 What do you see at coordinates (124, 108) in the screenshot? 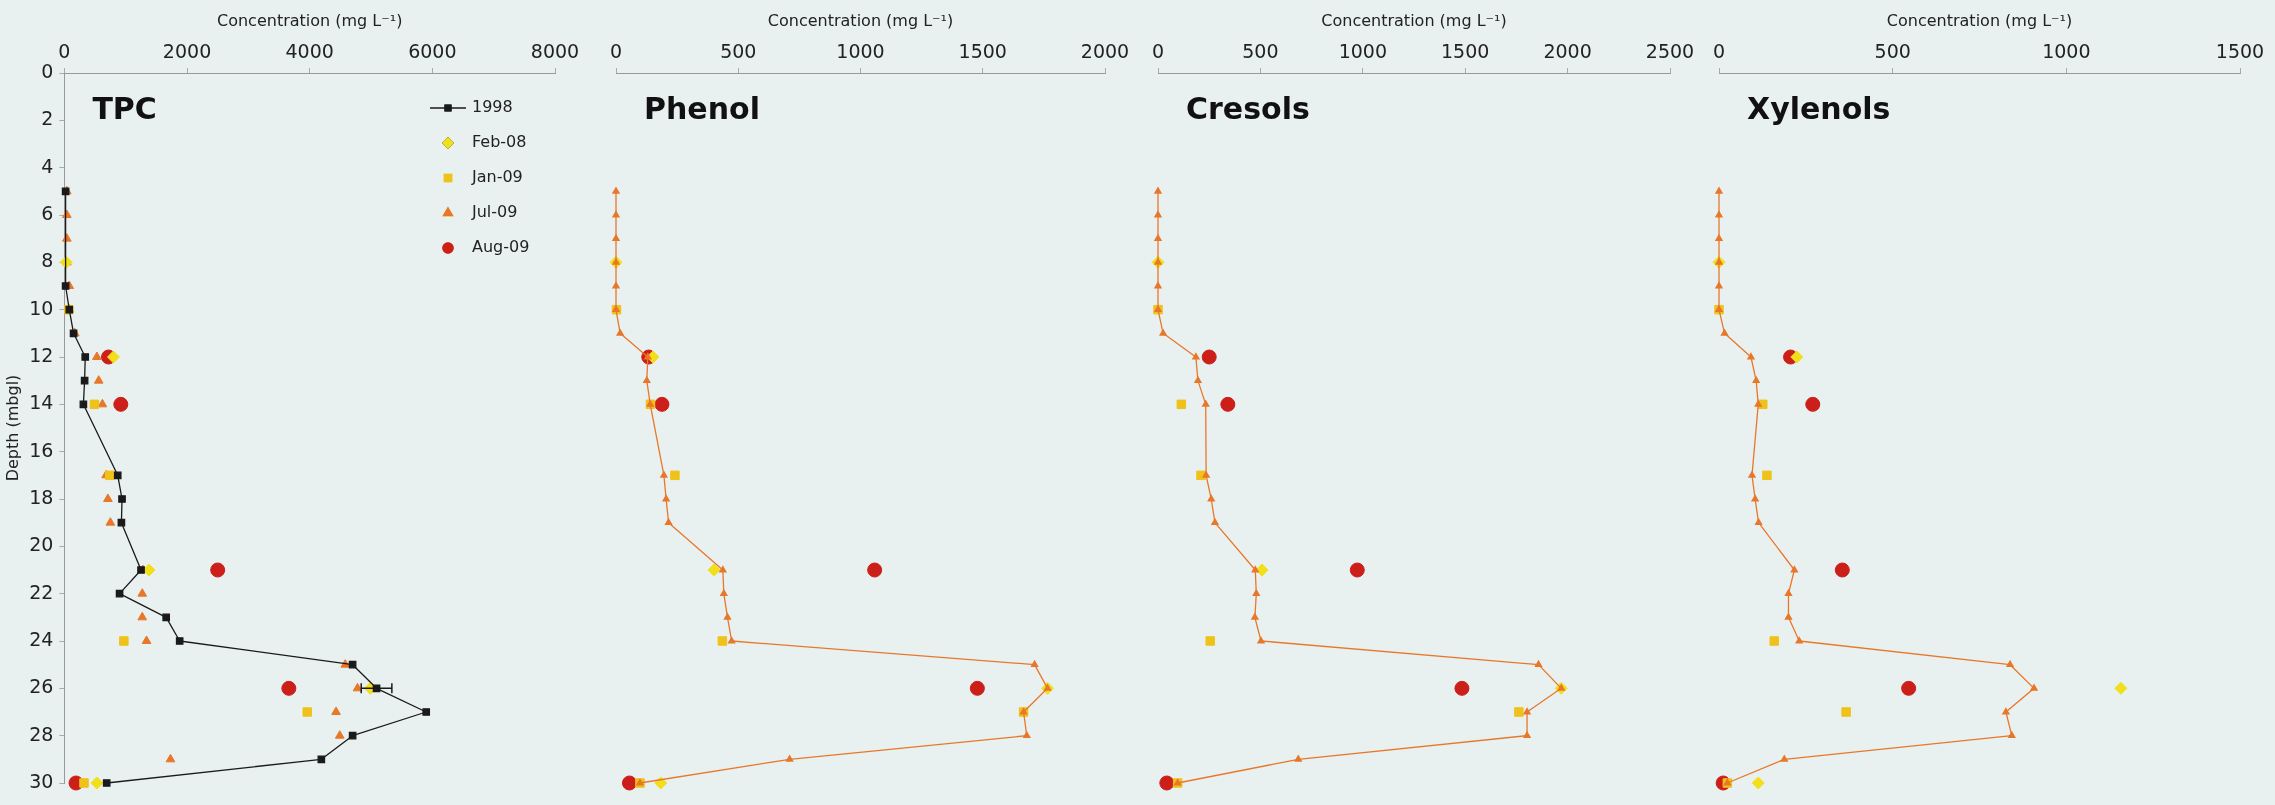
I see `text: TPC` at bounding box center [124, 108].